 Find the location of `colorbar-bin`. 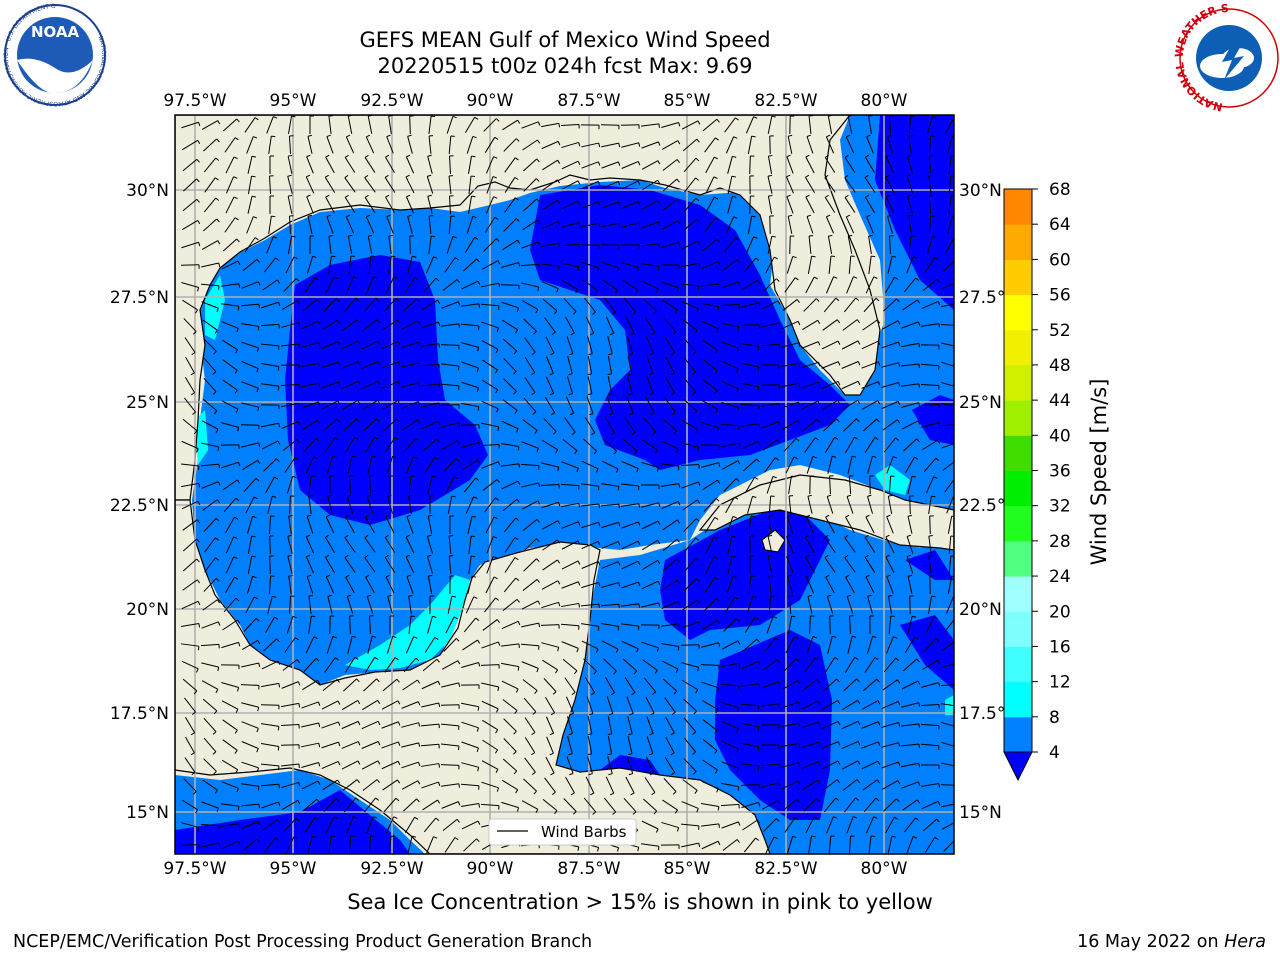

colorbar-bin is located at coordinates (1018, 242).